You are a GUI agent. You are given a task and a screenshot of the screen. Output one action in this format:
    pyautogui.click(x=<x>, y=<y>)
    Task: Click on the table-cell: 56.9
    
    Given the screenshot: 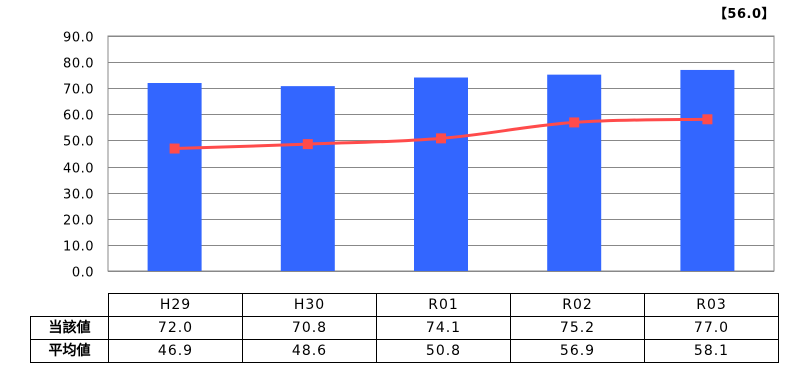 What is the action you would take?
    pyautogui.click(x=577, y=351)
    